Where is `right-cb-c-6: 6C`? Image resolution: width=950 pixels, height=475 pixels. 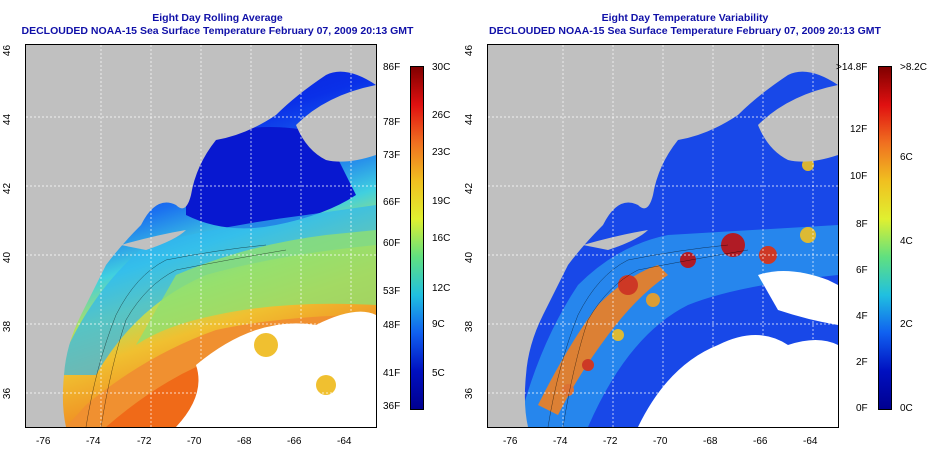
right-cb-c-6: 6C is located at coordinates (906, 157).